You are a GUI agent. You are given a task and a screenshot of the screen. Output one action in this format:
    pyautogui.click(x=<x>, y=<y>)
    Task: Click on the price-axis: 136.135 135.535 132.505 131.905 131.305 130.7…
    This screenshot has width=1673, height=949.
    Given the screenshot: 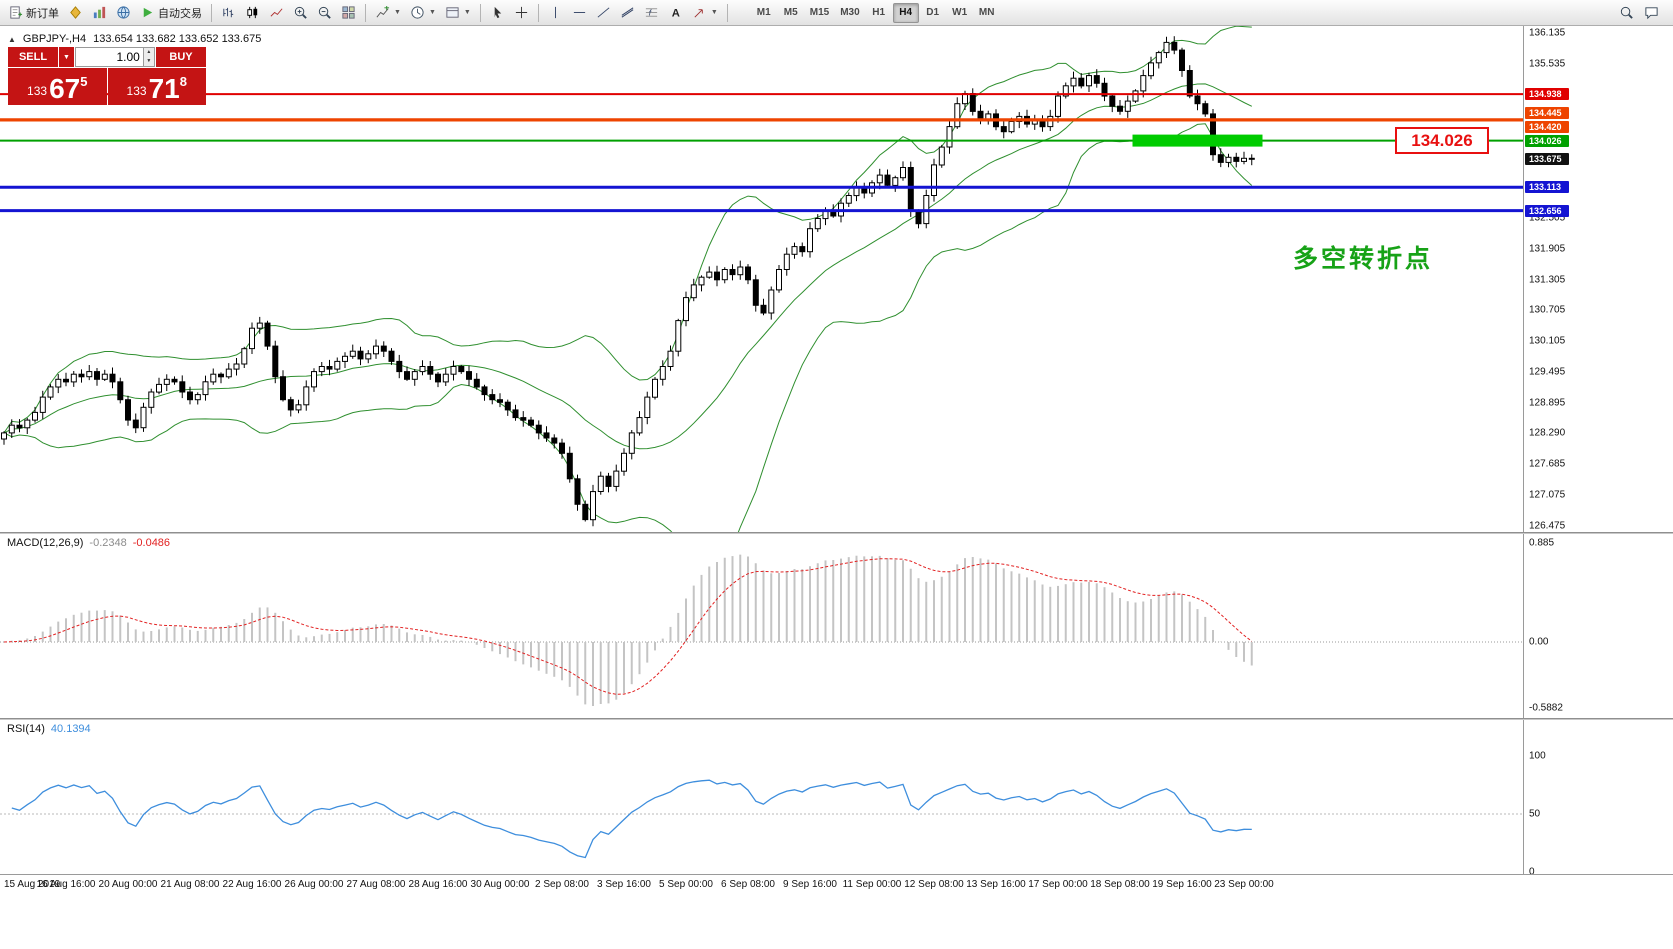 What is the action you would take?
    pyautogui.click(x=1598, y=279)
    